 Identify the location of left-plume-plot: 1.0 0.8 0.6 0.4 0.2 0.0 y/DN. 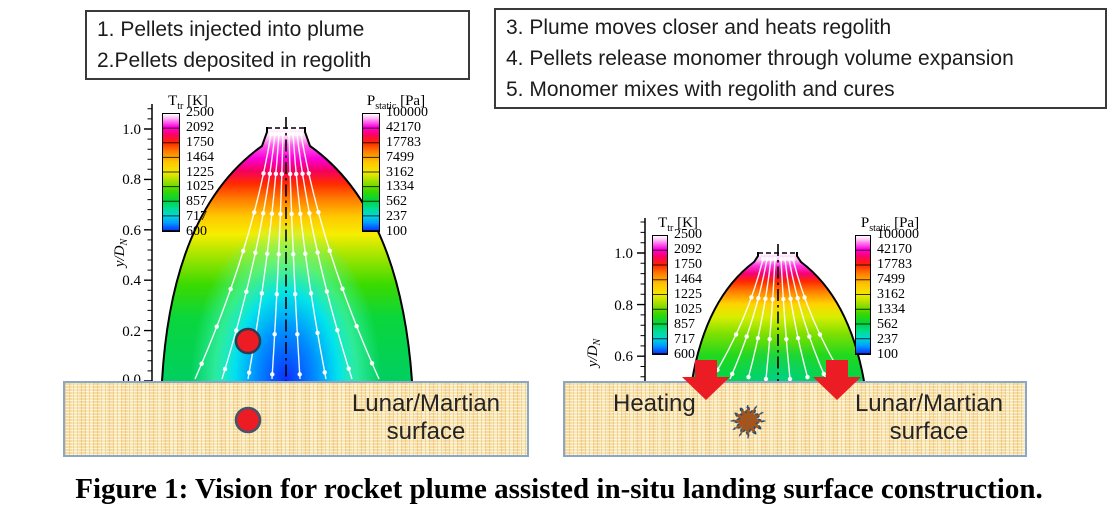
(262, 246).